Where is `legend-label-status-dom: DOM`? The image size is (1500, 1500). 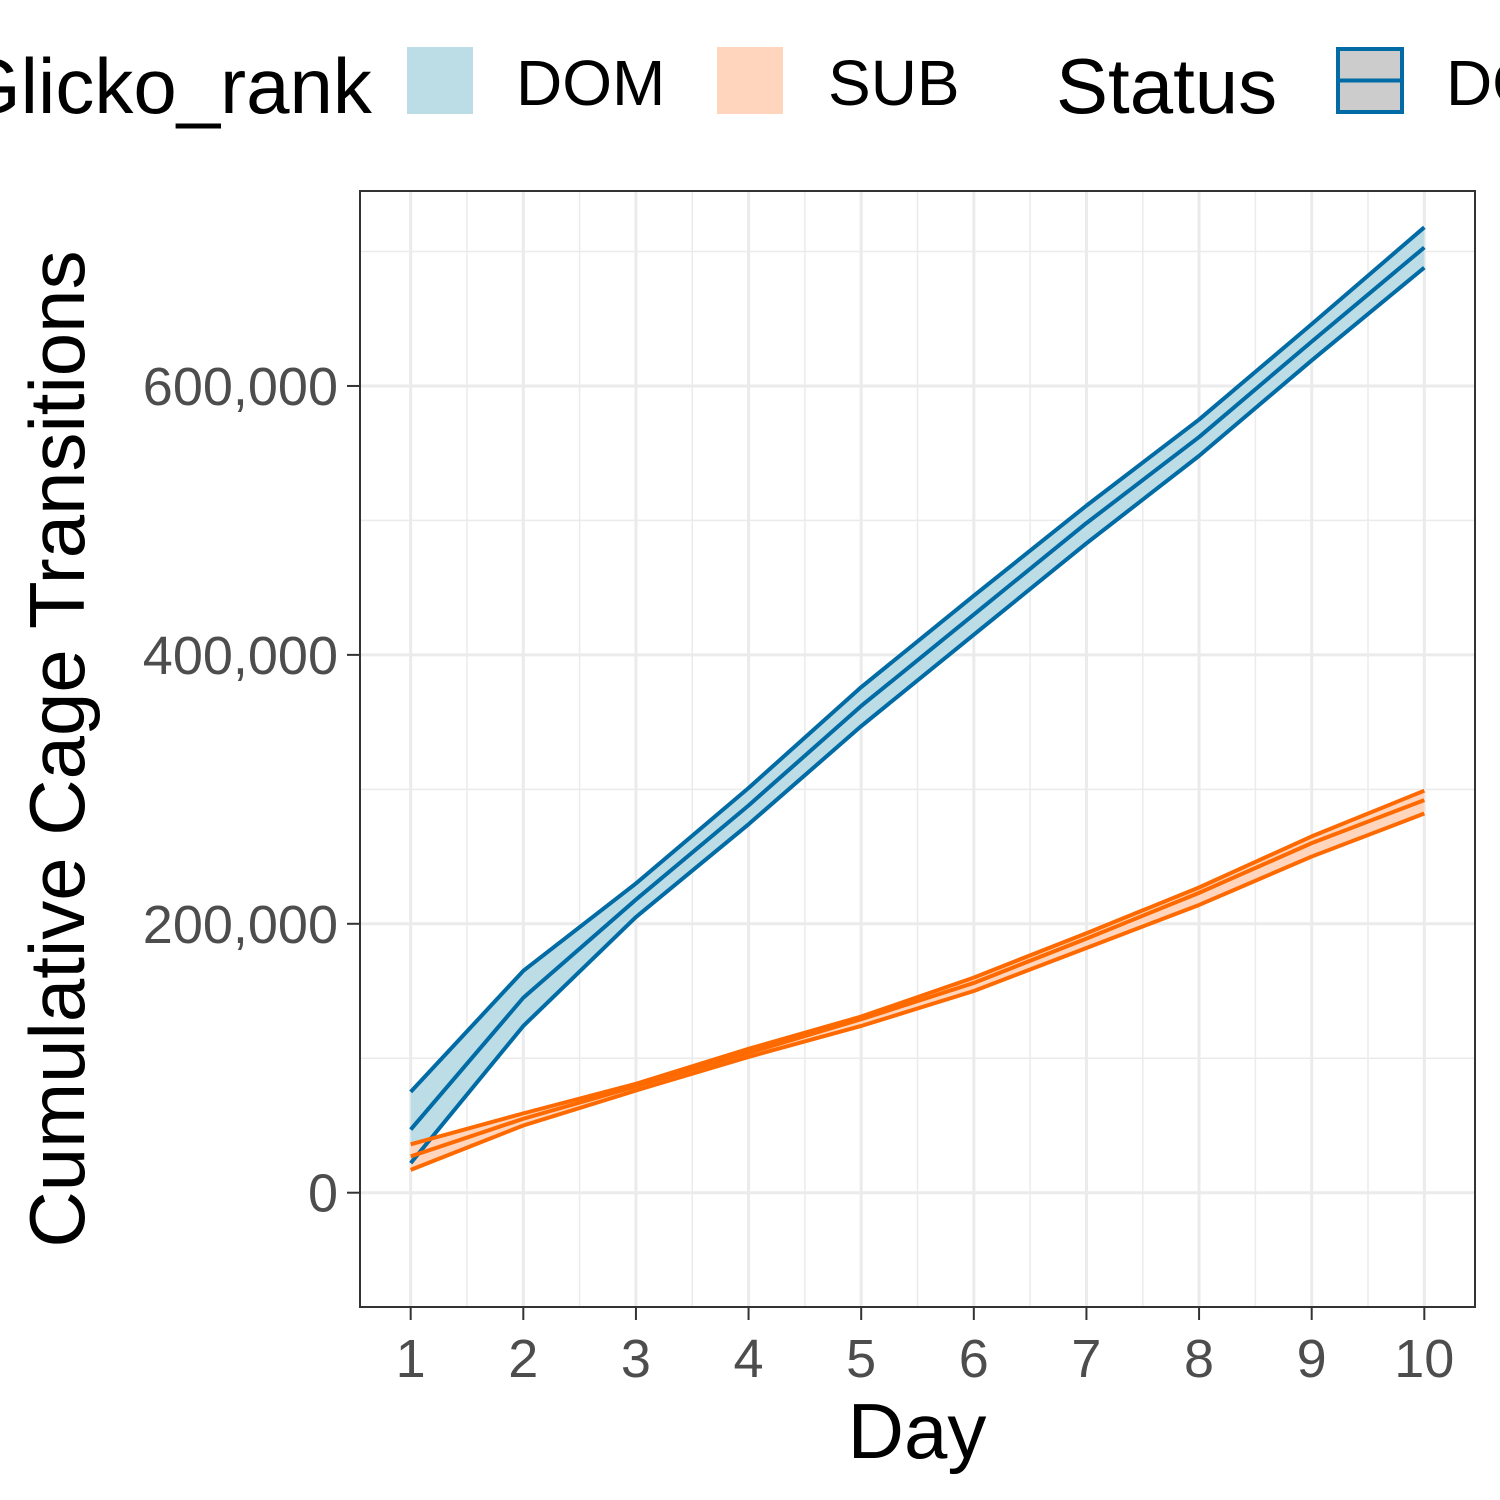 legend-label-status-dom: DOM is located at coordinates (1473, 83).